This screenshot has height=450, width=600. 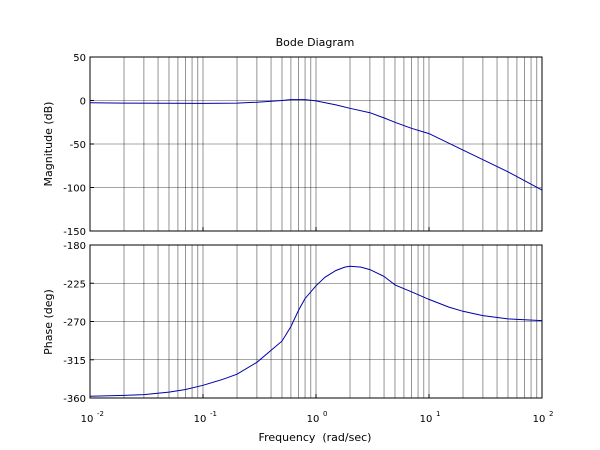 What do you see at coordinates (438, 414) in the screenshot?
I see `xtick-exponent: 1` at bounding box center [438, 414].